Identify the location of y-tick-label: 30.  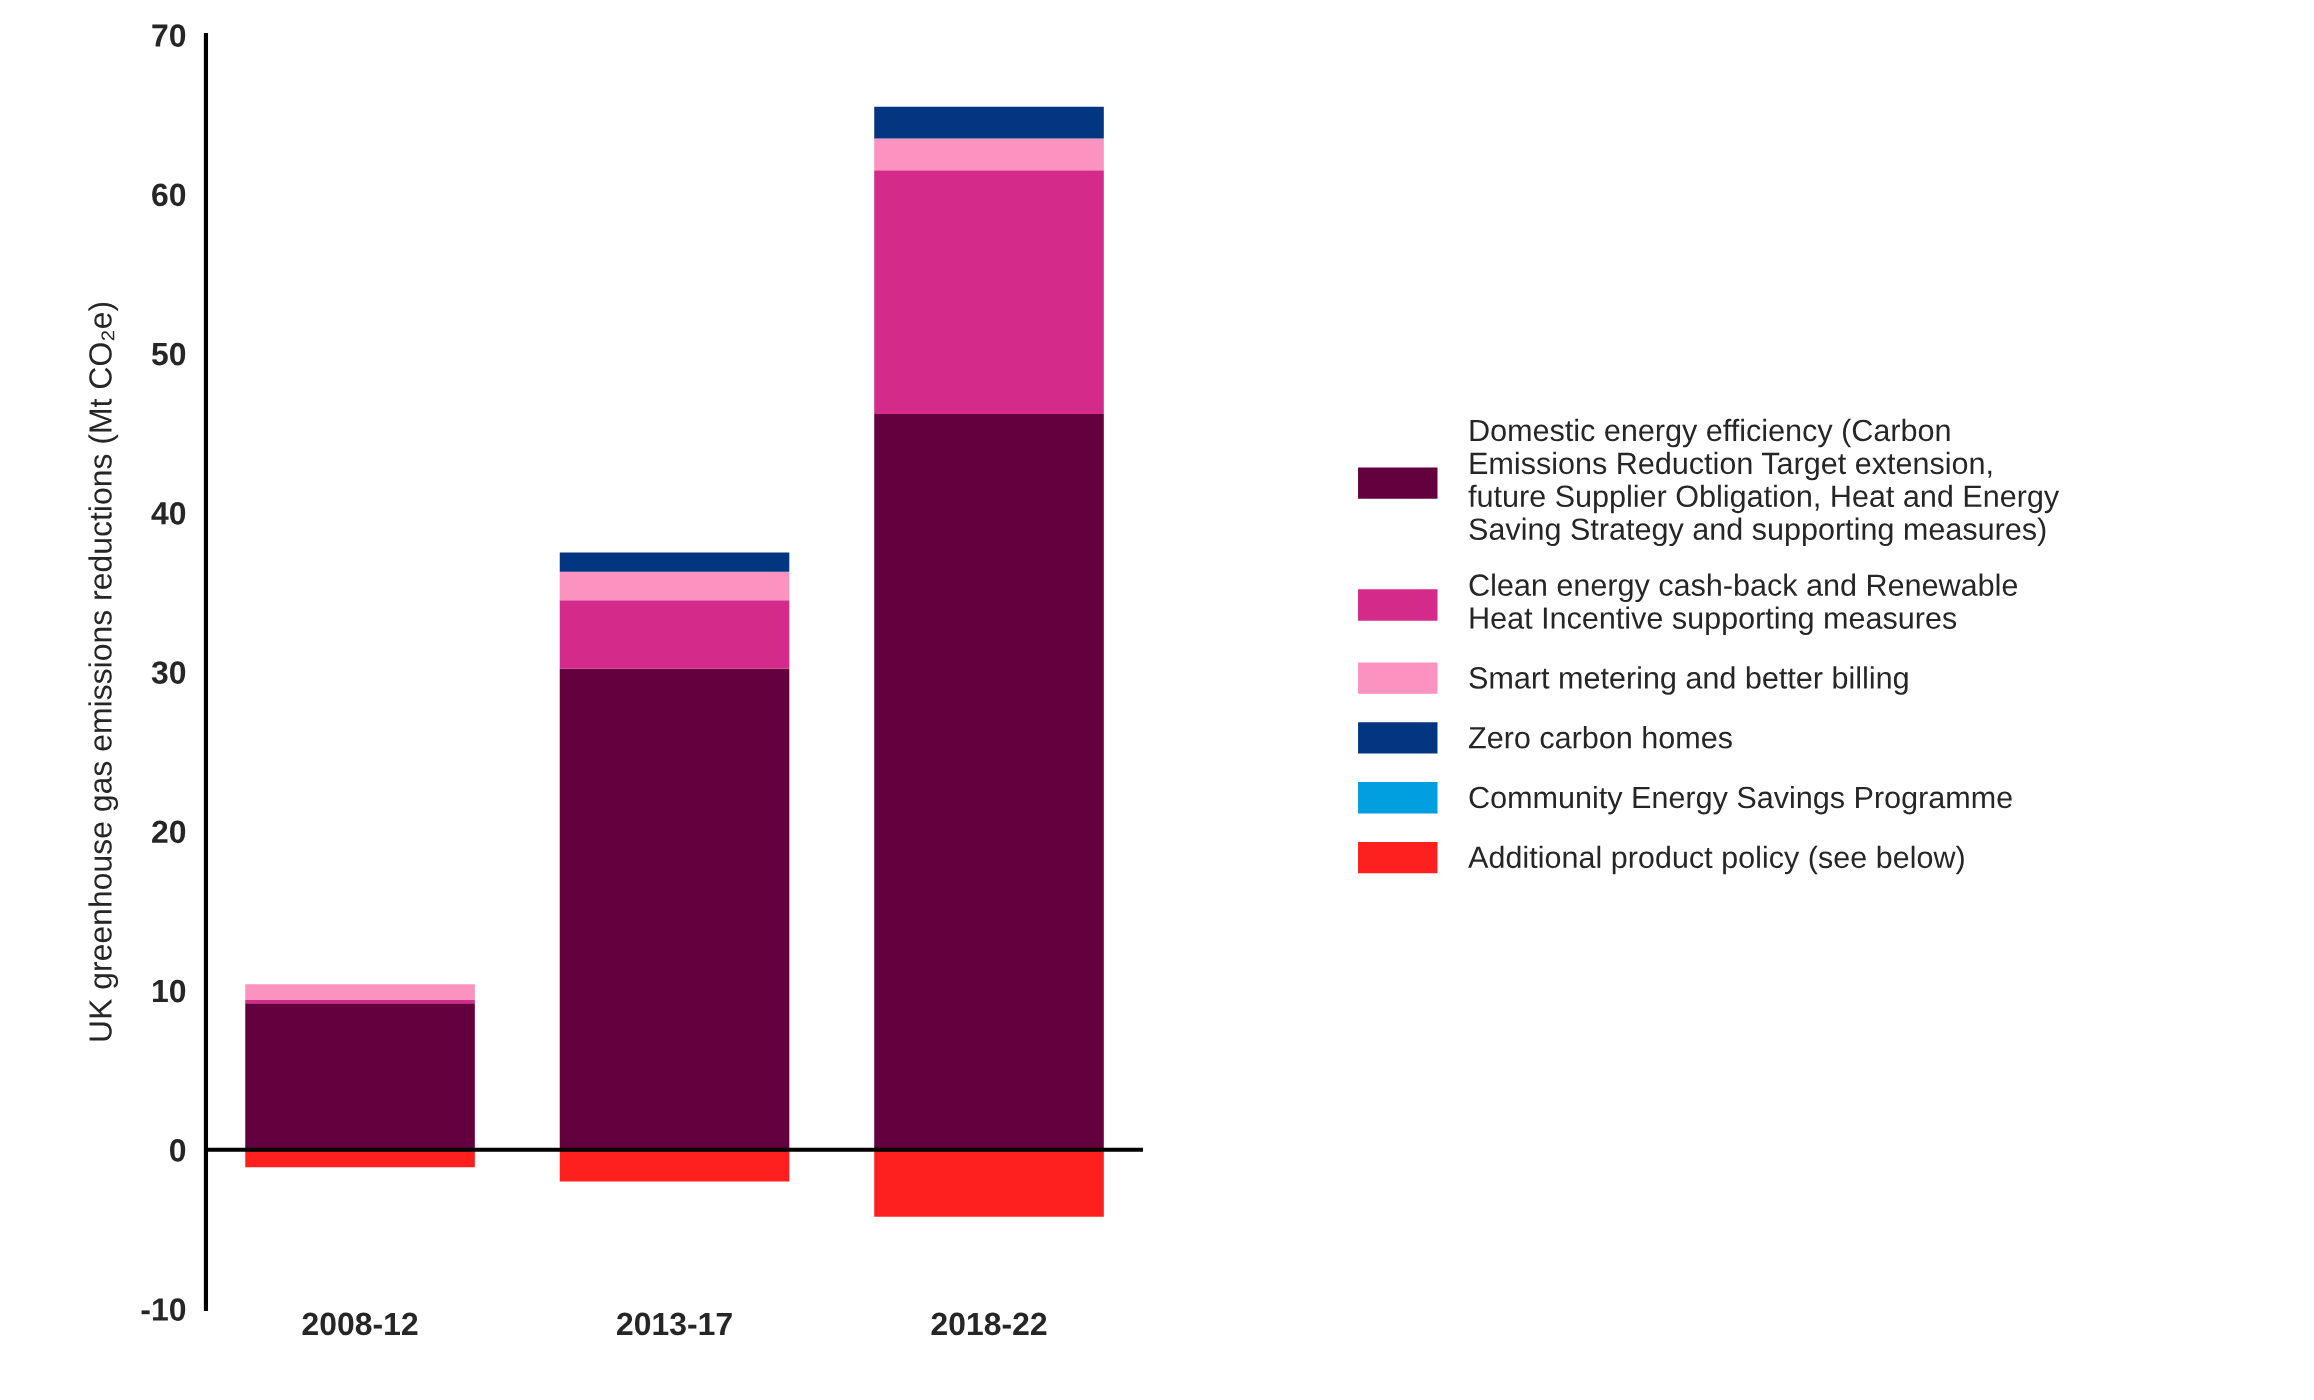
(168, 672).